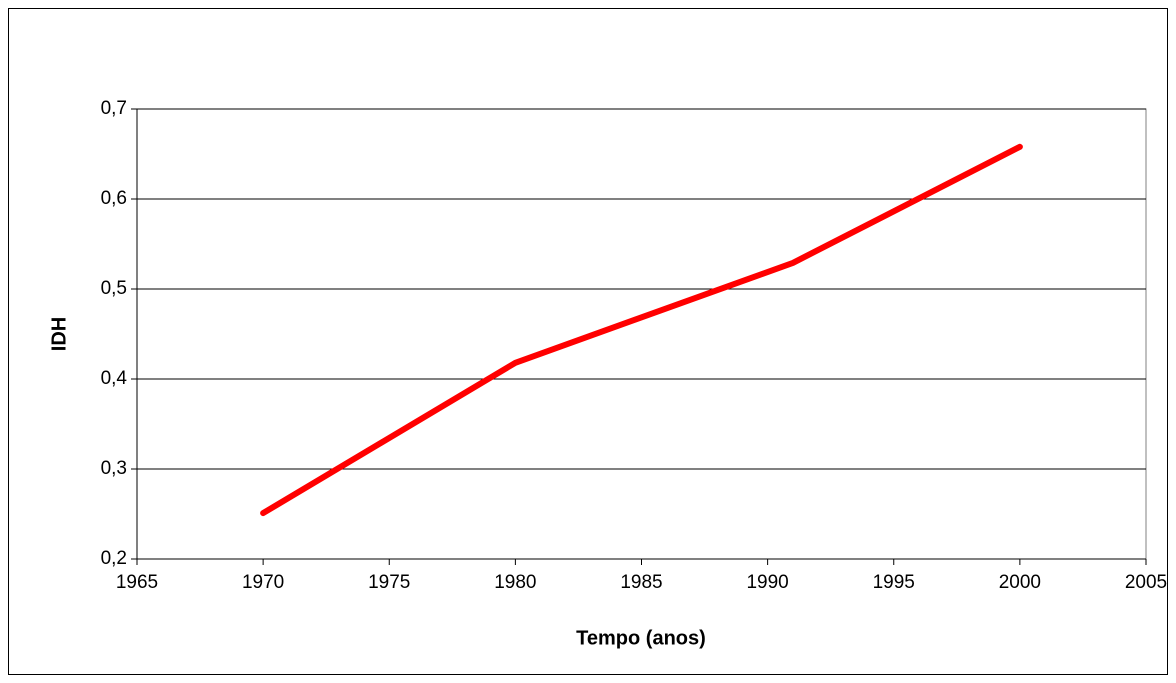 The image size is (1176, 683). What do you see at coordinates (767, 582) in the screenshot?
I see `x-tick-label: 1990` at bounding box center [767, 582].